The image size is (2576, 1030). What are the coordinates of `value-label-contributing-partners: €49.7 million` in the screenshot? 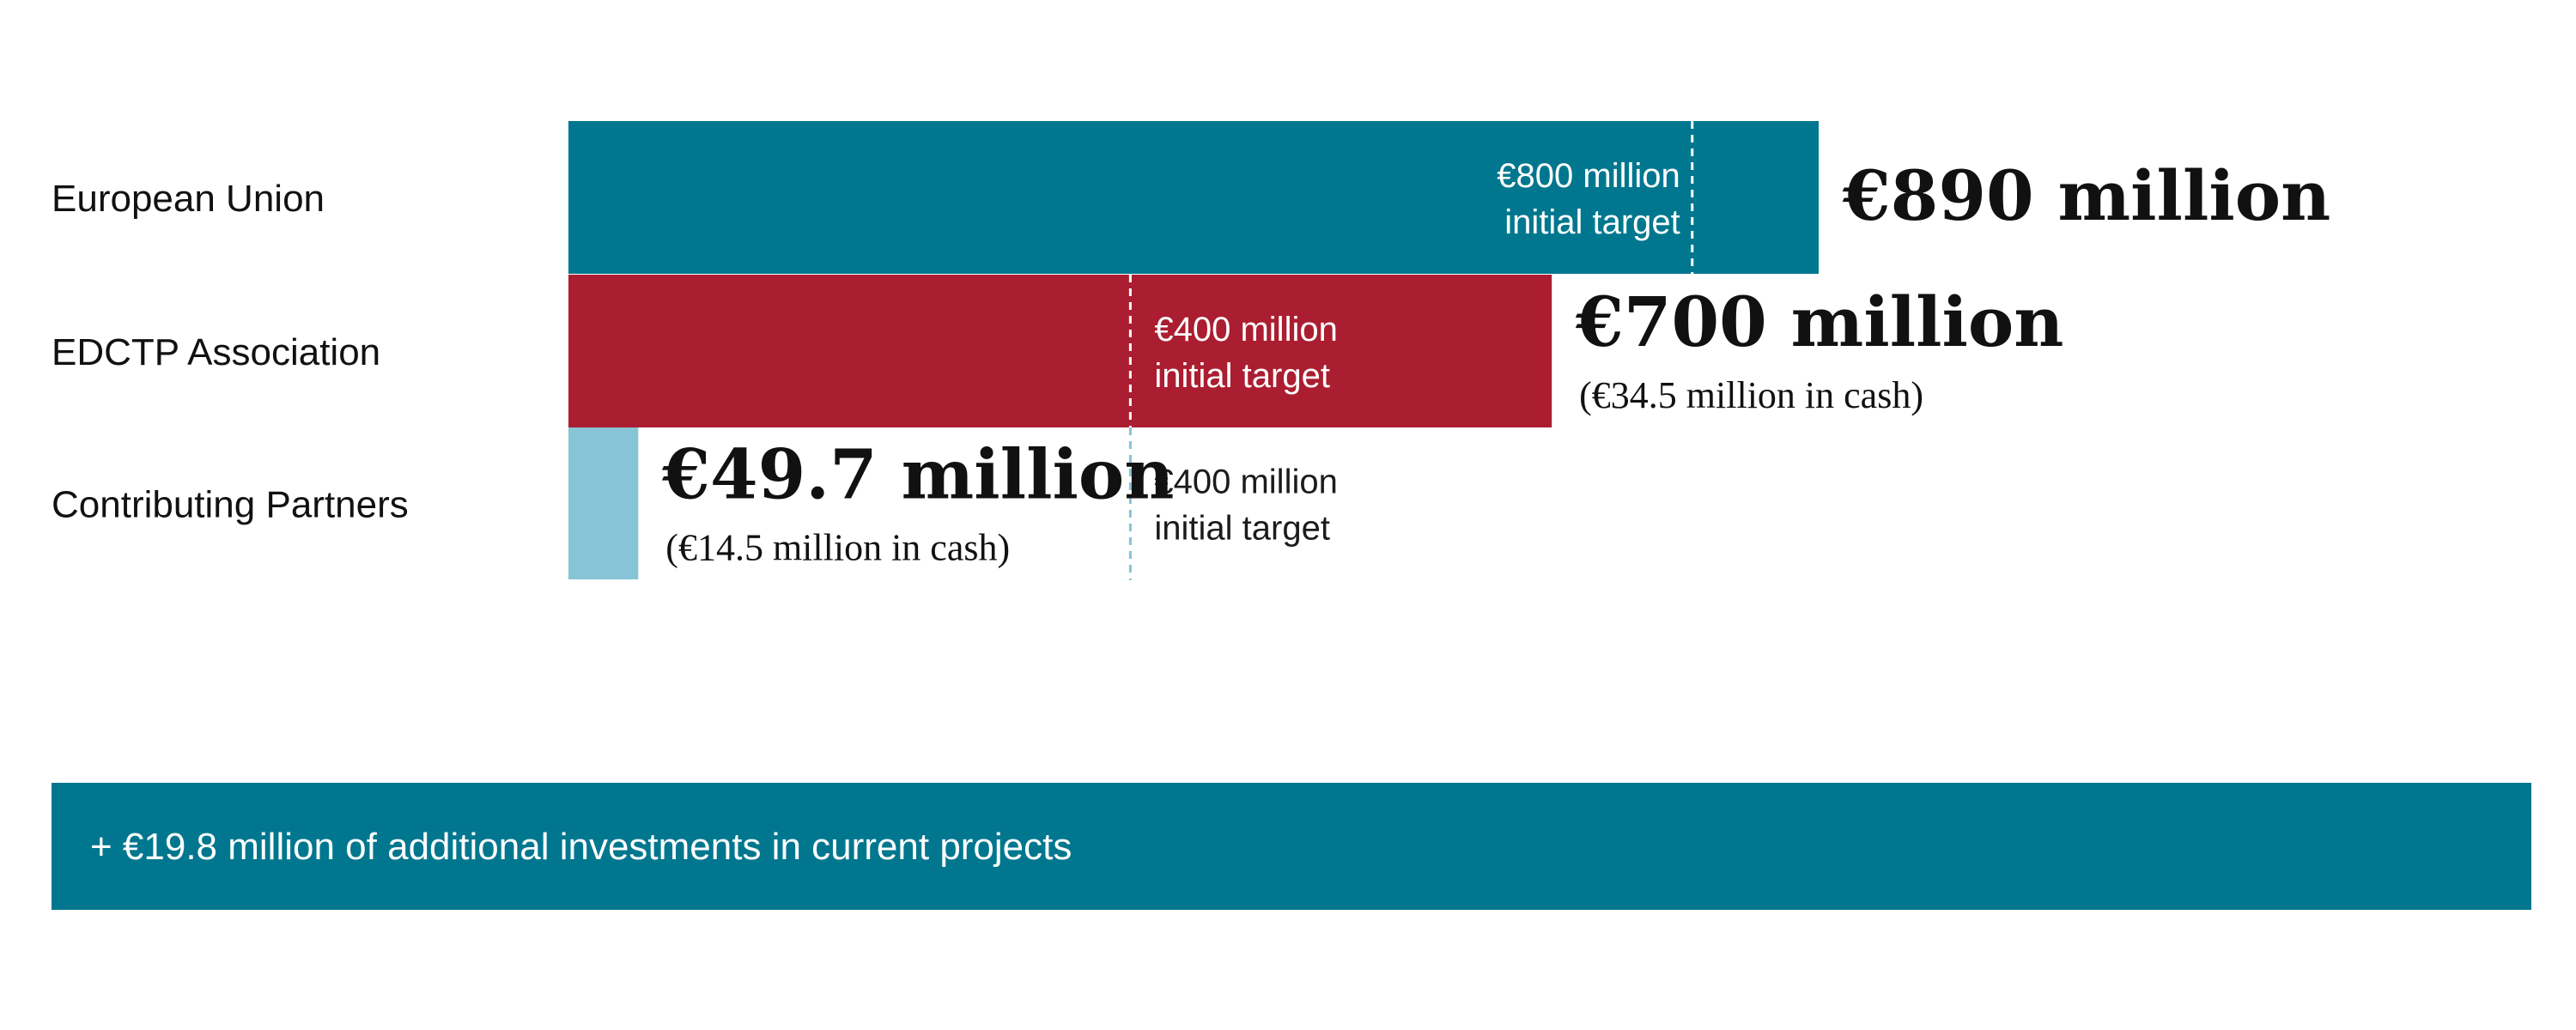 It's located at (918, 474).